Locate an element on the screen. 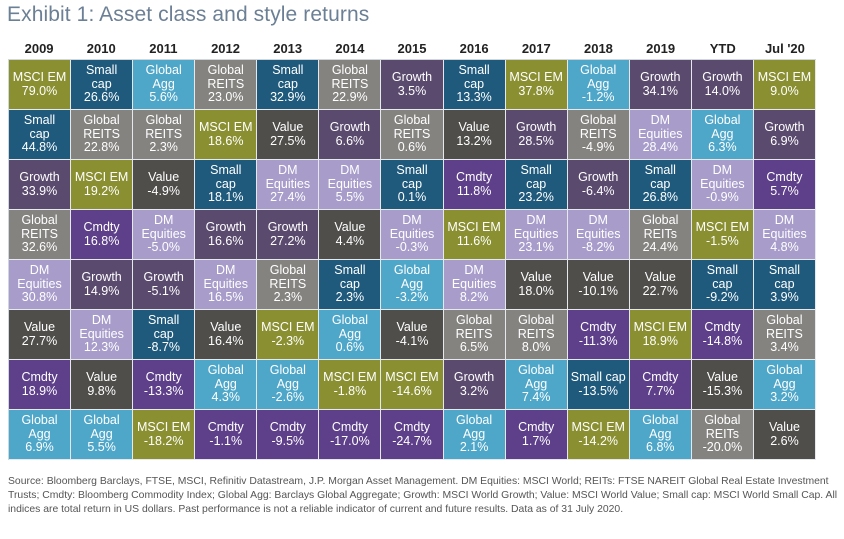 Image resolution: width=844 pixels, height=539 pixels. return-cell: Global Agg 3.2% is located at coordinates (784, 385).